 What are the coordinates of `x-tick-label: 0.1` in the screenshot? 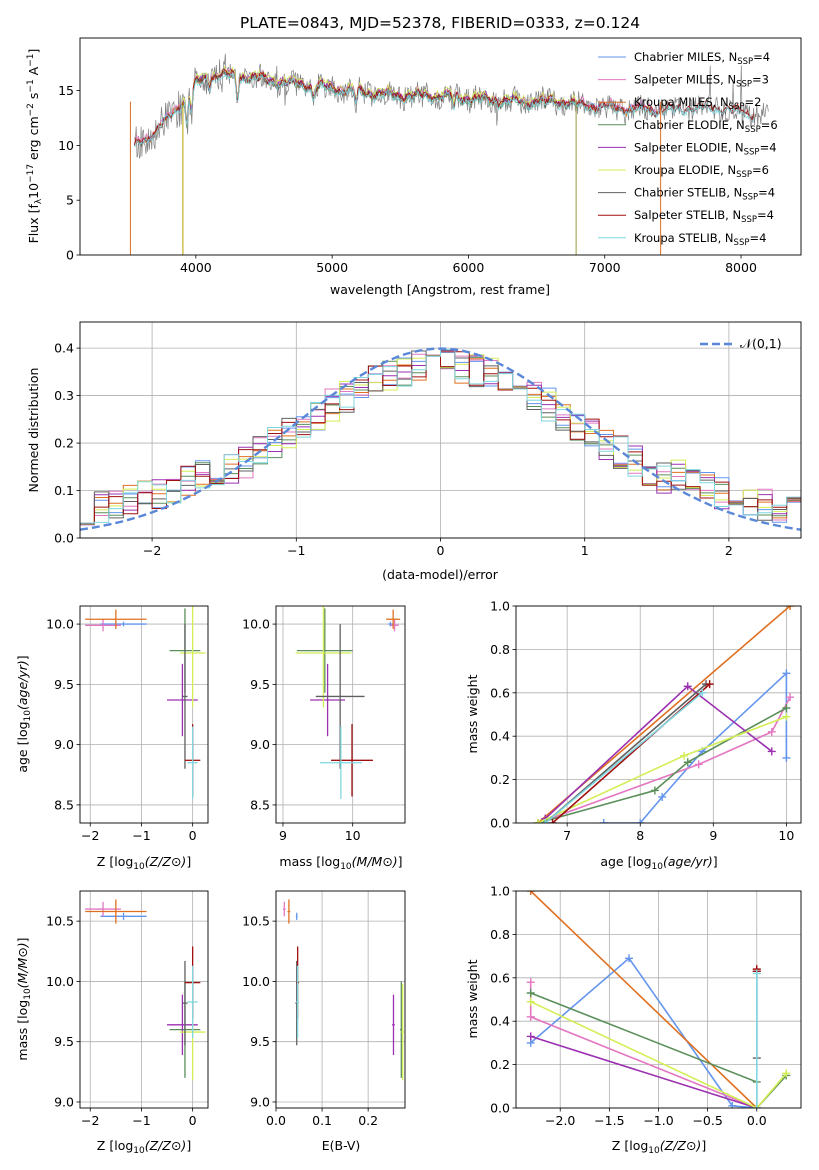 It's located at (322, 1120).